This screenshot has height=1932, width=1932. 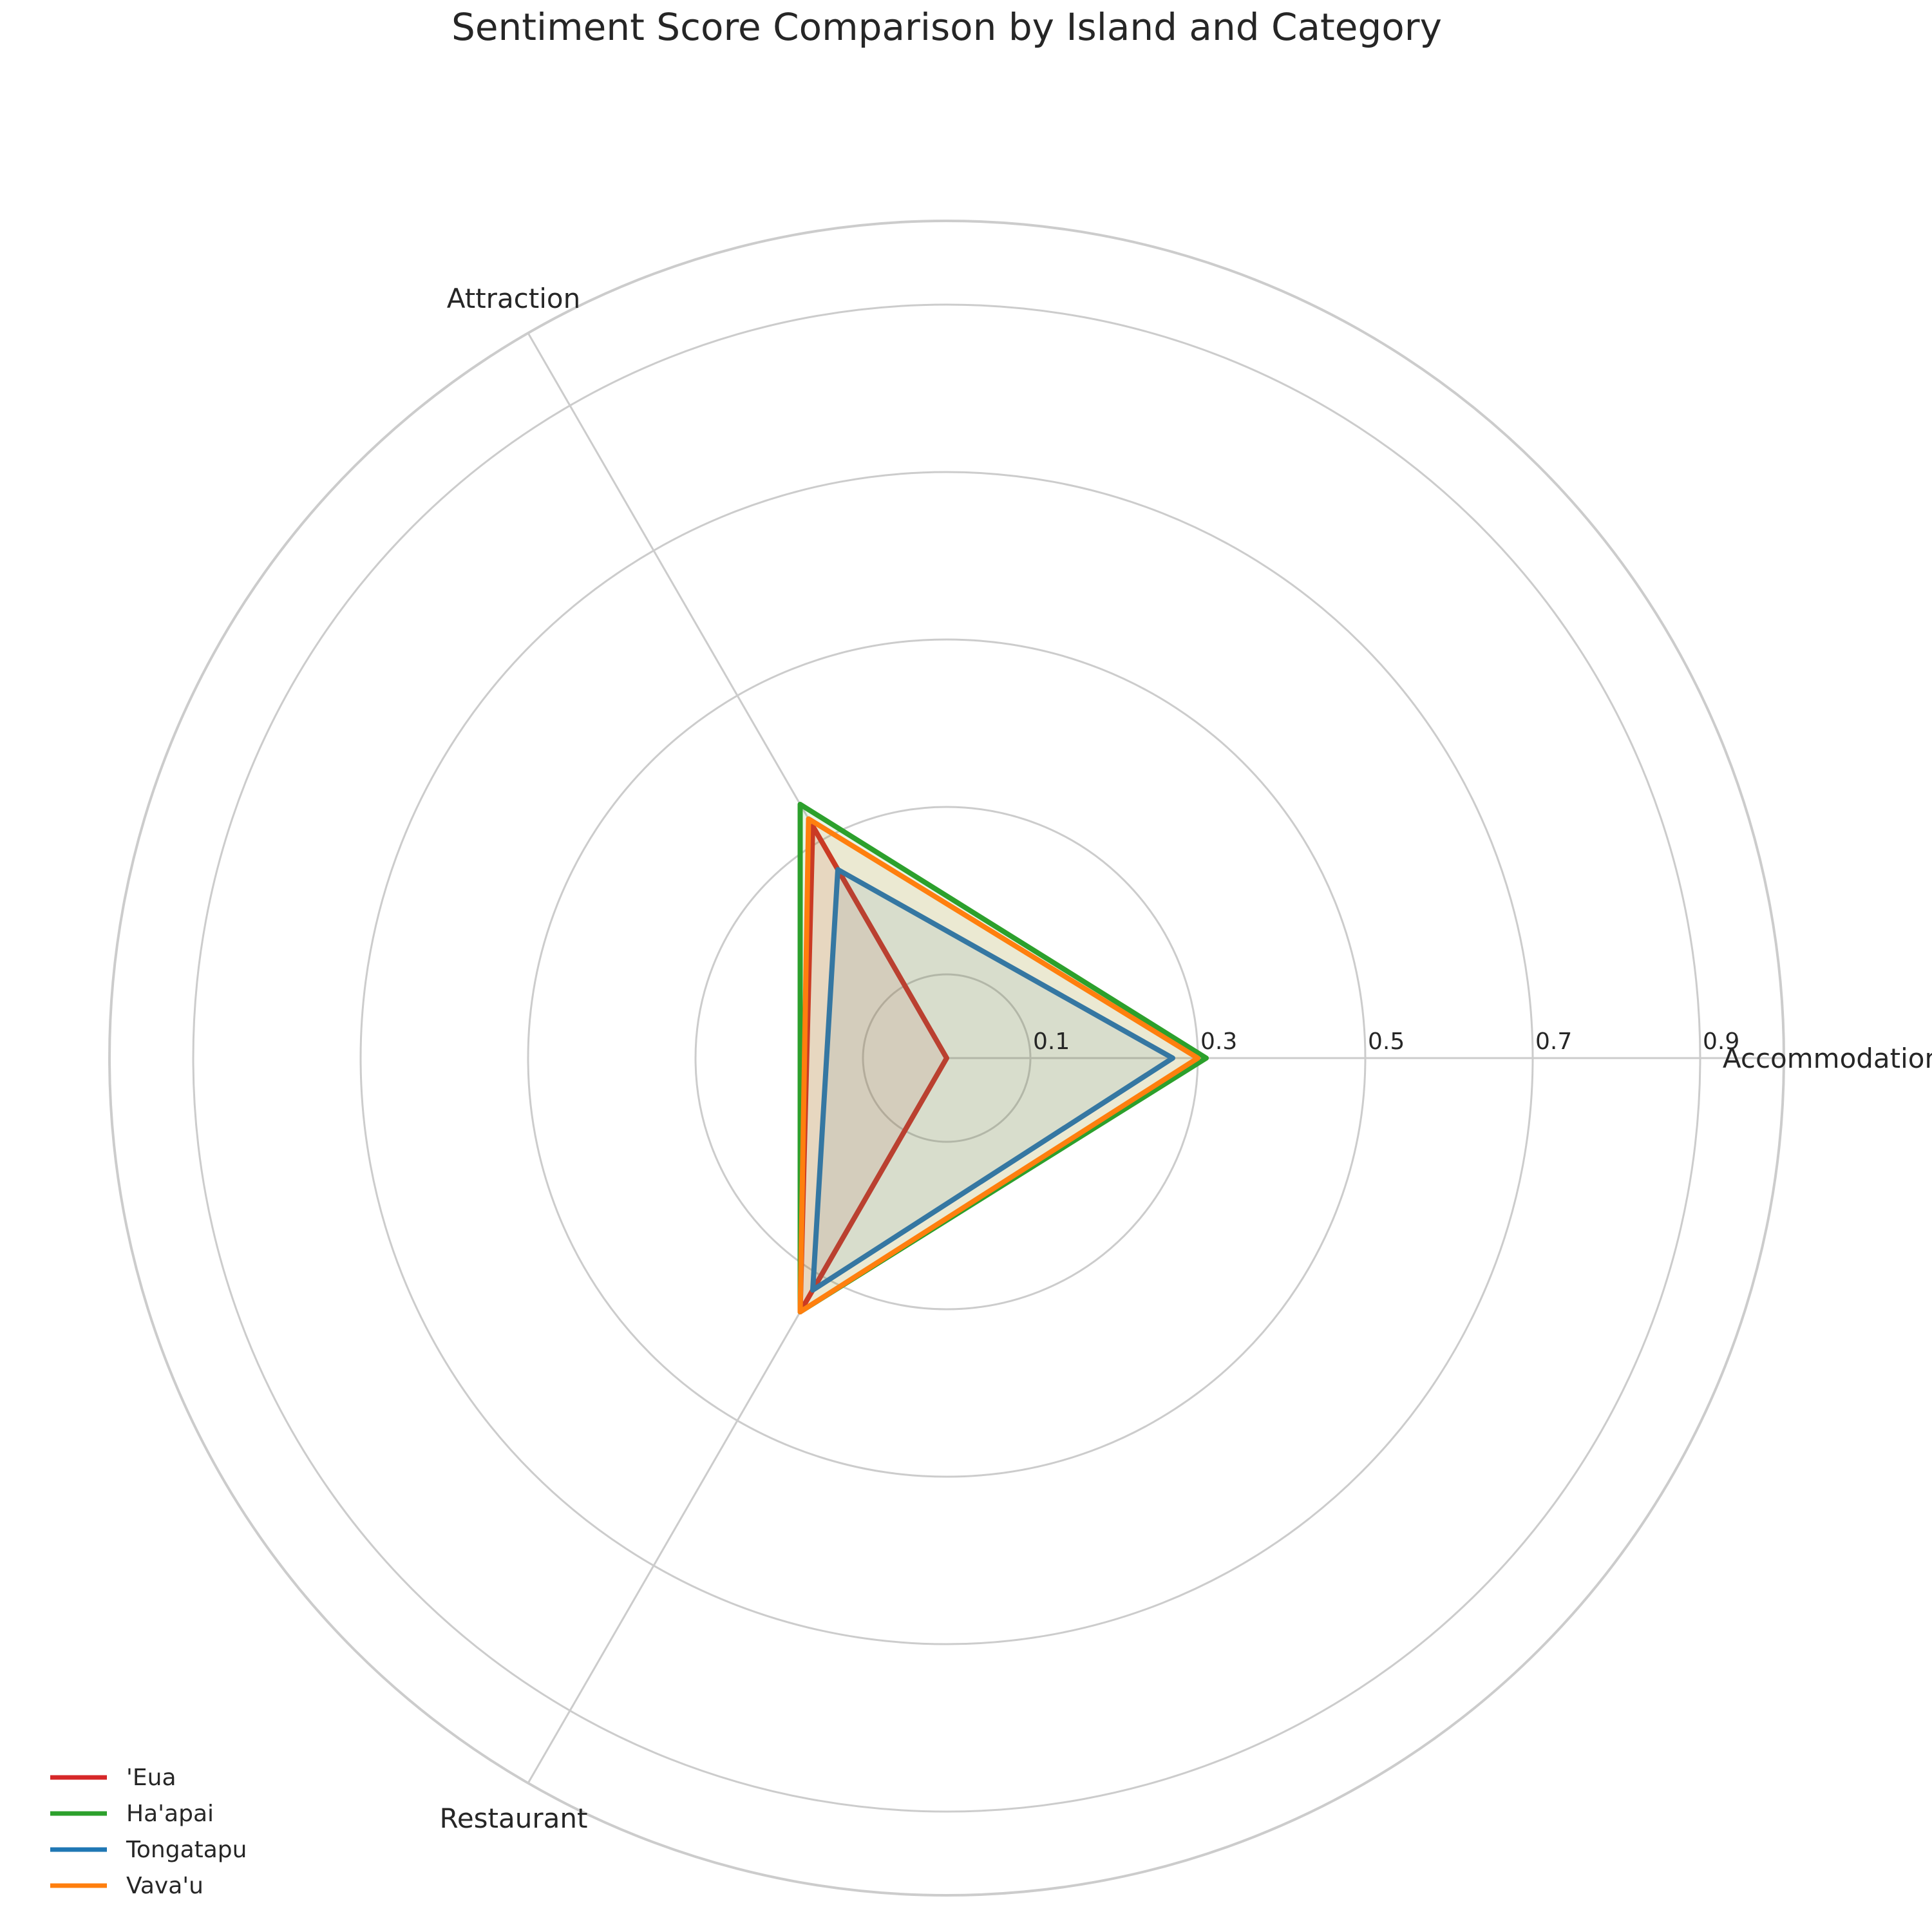 What do you see at coordinates (1219, 1041) in the screenshot?
I see `tick-label-1: 0.3` at bounding box center [1219, 1041].